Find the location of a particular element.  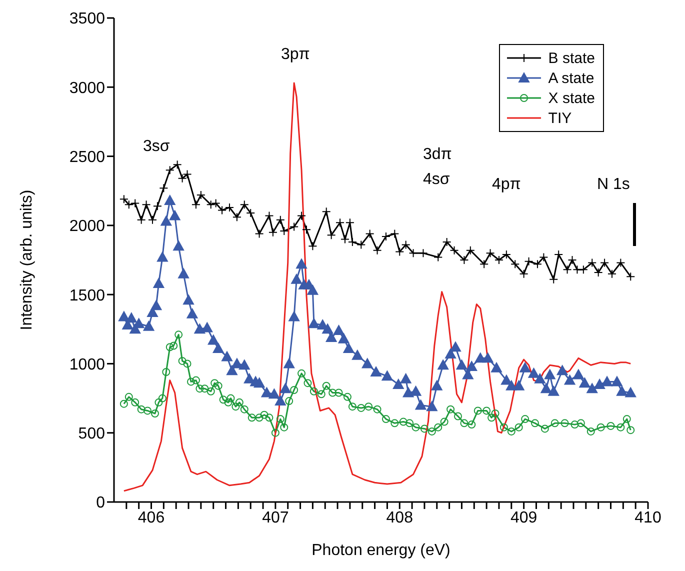

annotation: N 1s is located at coordinates (613, 185).